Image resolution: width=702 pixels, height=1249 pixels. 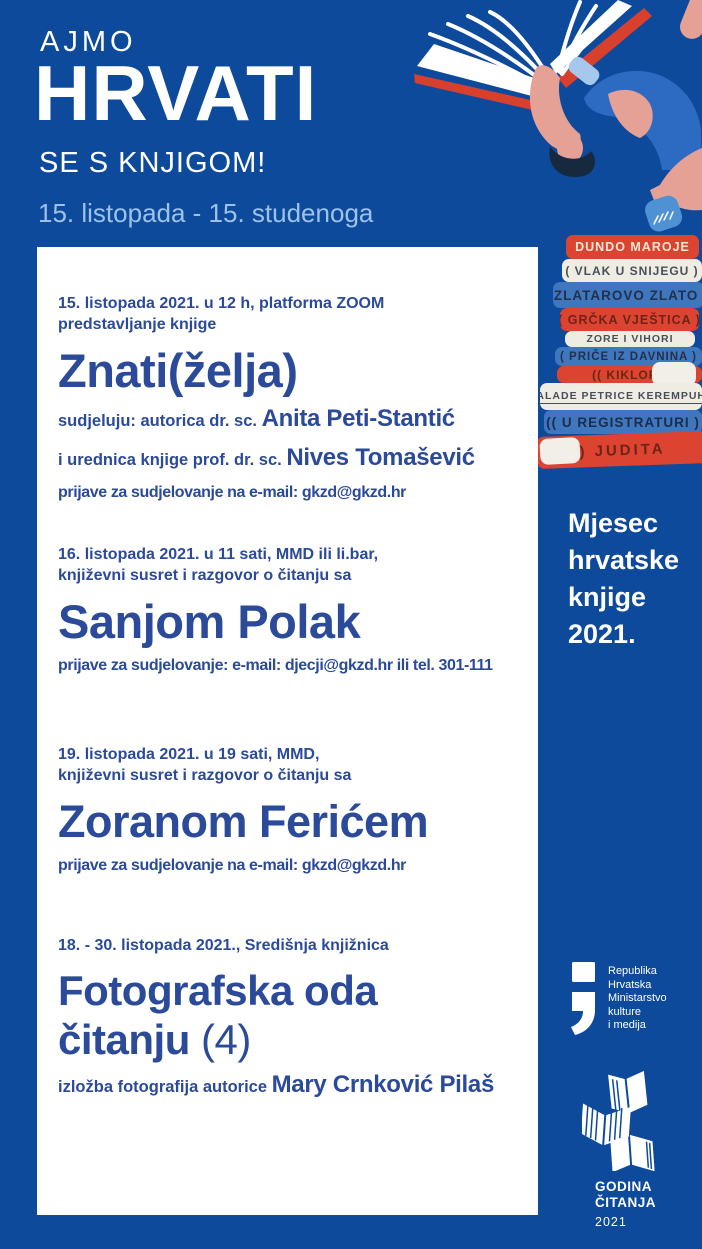 What do you see at coordinates (611, 1222) in the screenshot?
I see `reading-year-year: 2021` at bounding box center [611, 1222].